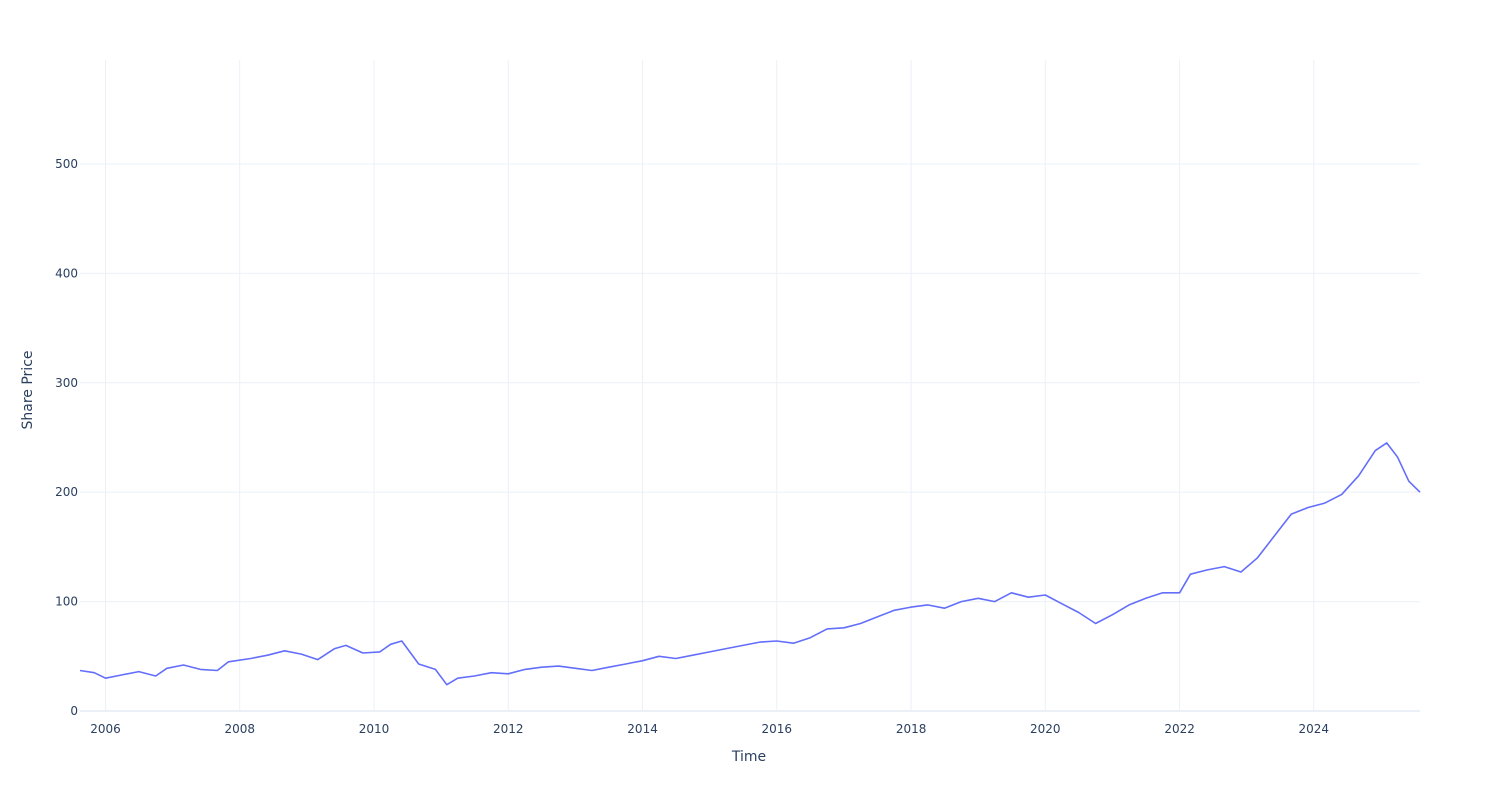  I want to click on y-tick-labels: 0 100 200 300 400 500, so click(66, 437).